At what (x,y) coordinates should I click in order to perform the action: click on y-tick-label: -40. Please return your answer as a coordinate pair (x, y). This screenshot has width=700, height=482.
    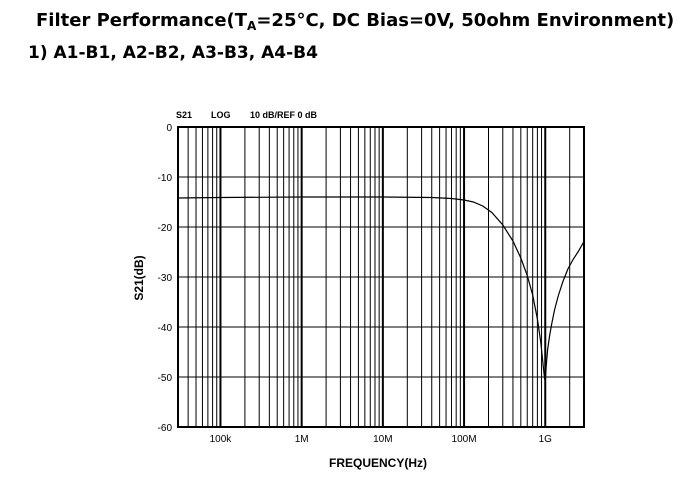
    Looking at the image, I should click on (165, 328).